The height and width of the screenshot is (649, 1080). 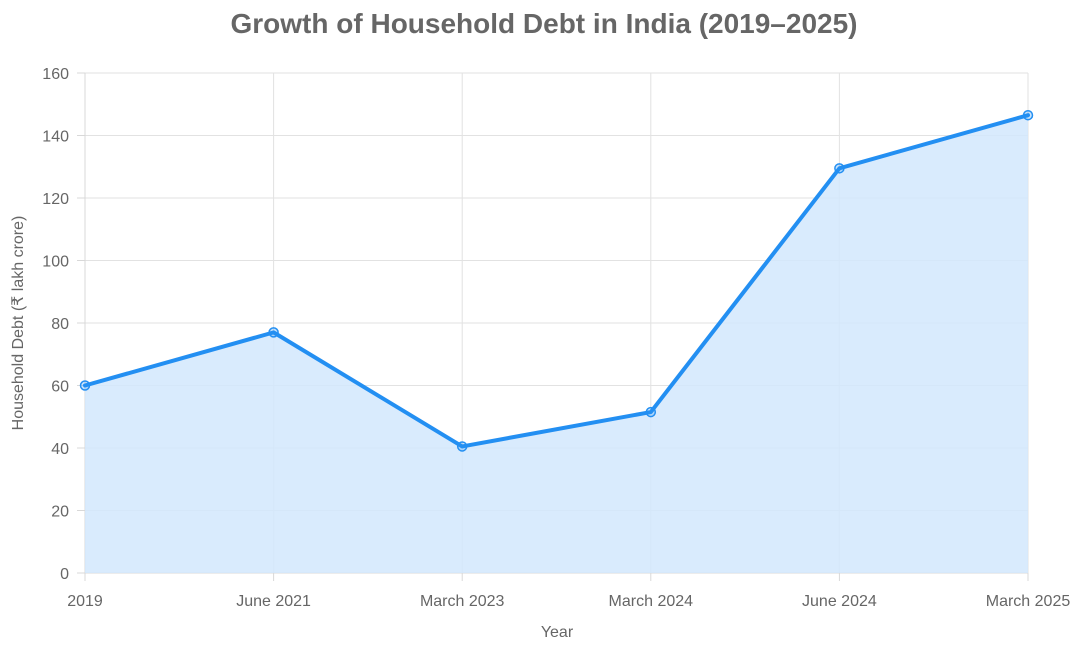 What do you see at coordinates (60, 387) in the screenshot?
I see `y-tick-label: 60` at bounding box center [60, 387].